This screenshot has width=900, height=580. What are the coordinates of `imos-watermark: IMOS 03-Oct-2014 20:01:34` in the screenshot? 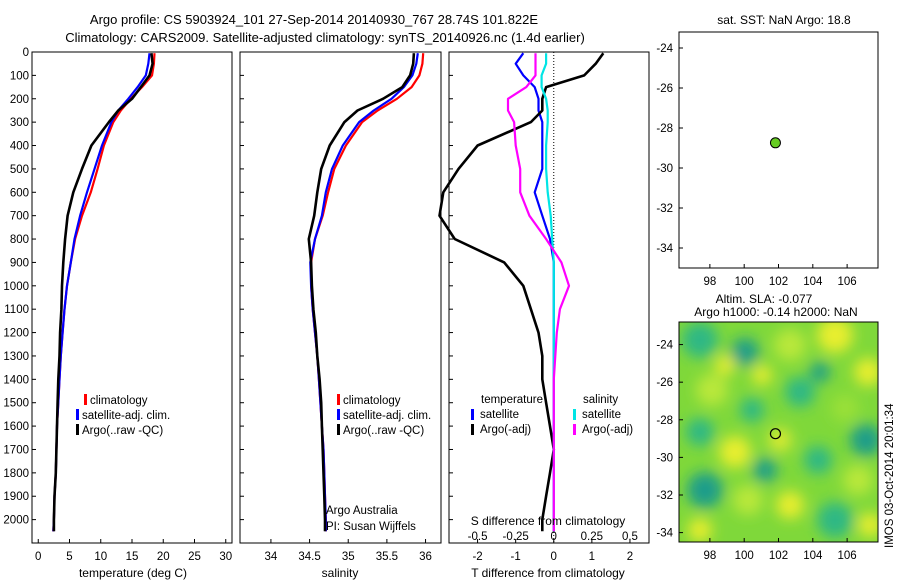 It's located at (890, 475).